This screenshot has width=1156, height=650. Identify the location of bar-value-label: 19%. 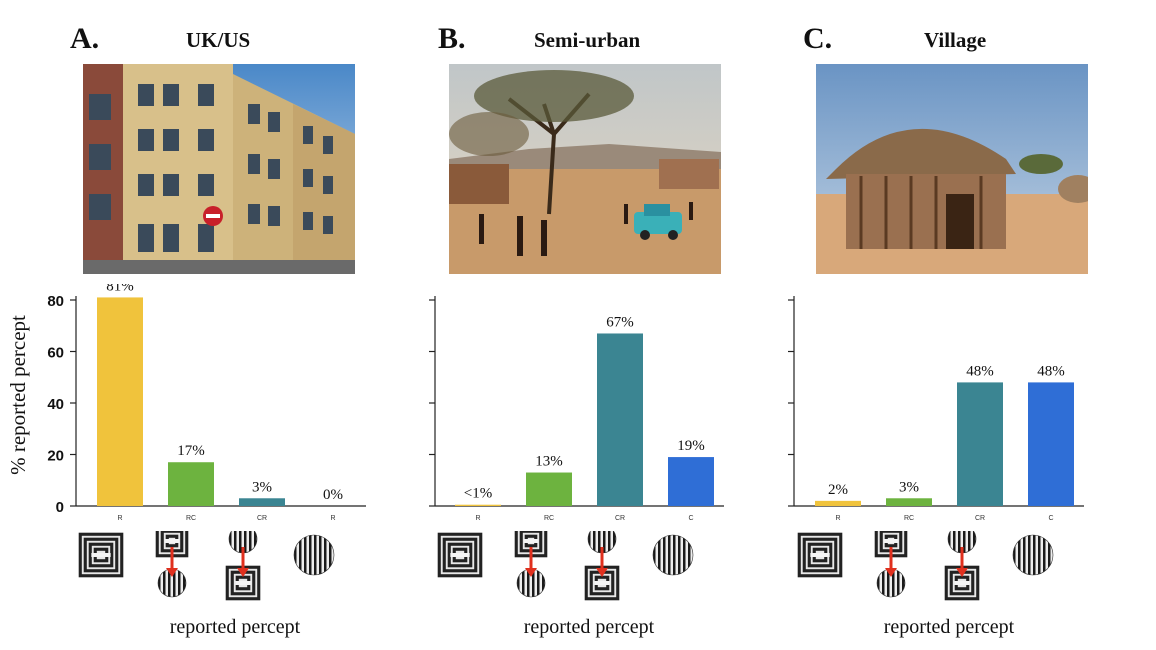
(691, 446).